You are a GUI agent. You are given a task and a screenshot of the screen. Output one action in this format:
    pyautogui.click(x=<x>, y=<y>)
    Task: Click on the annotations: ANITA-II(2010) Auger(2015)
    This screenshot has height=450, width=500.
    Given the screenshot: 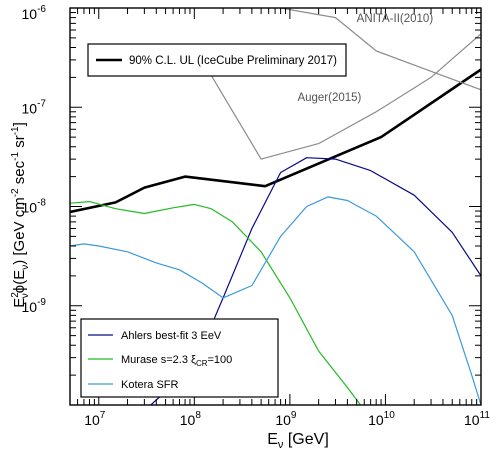 What is the action you would take?
    pyautogui.click(x=365, y=58)
    